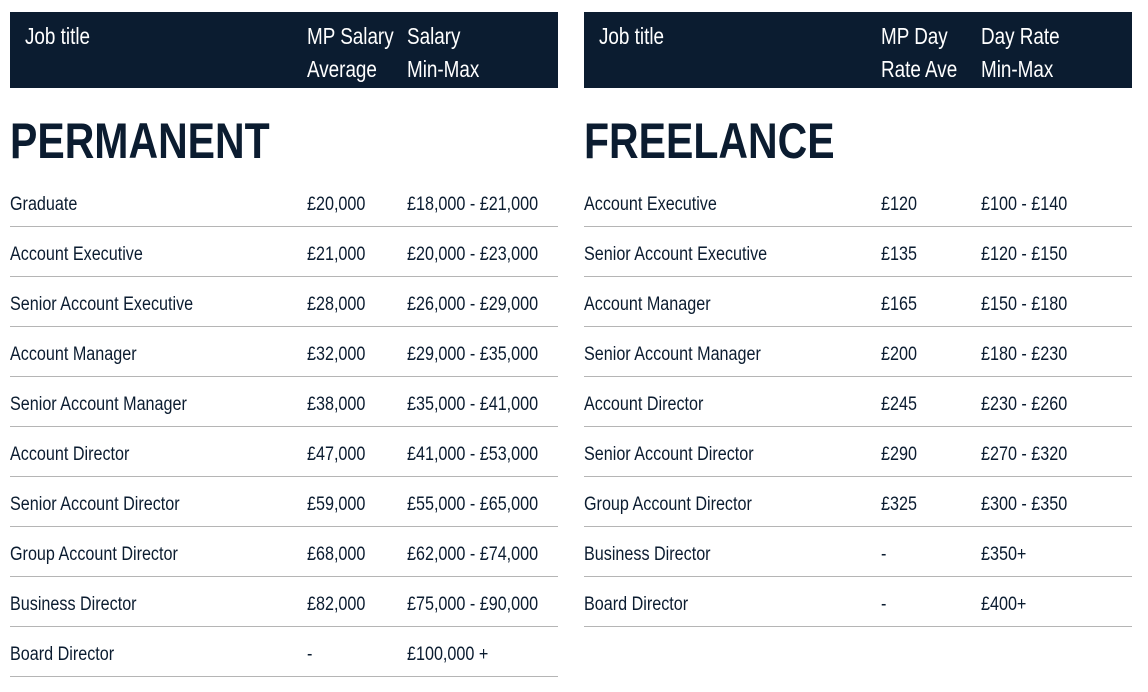  What do you see at coordinates (899, 454) in the screenshot?
I see `table-cell: £290` at bounding box center [899, 454].